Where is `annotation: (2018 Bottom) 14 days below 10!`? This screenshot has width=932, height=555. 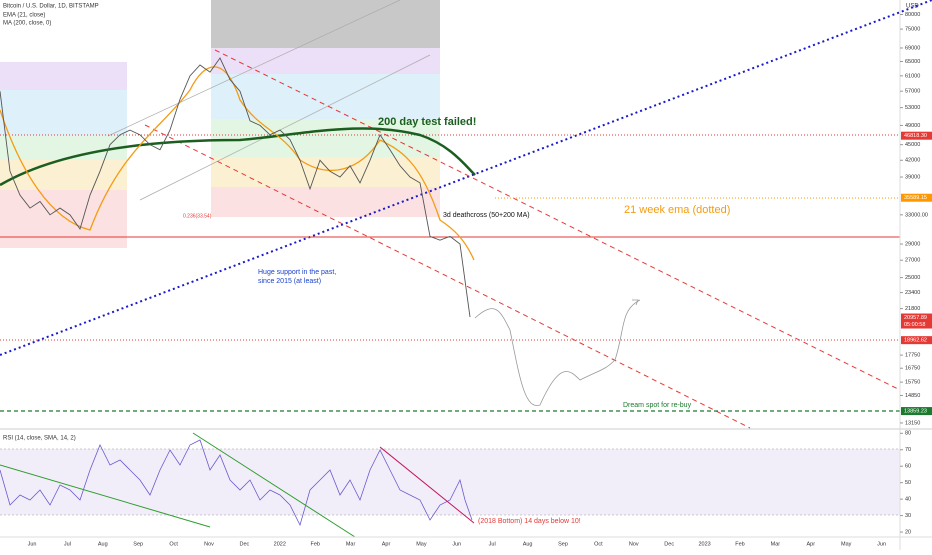 annotation: (2018 Bottom) 14 days below 10! is located at coordinates (529, 521).